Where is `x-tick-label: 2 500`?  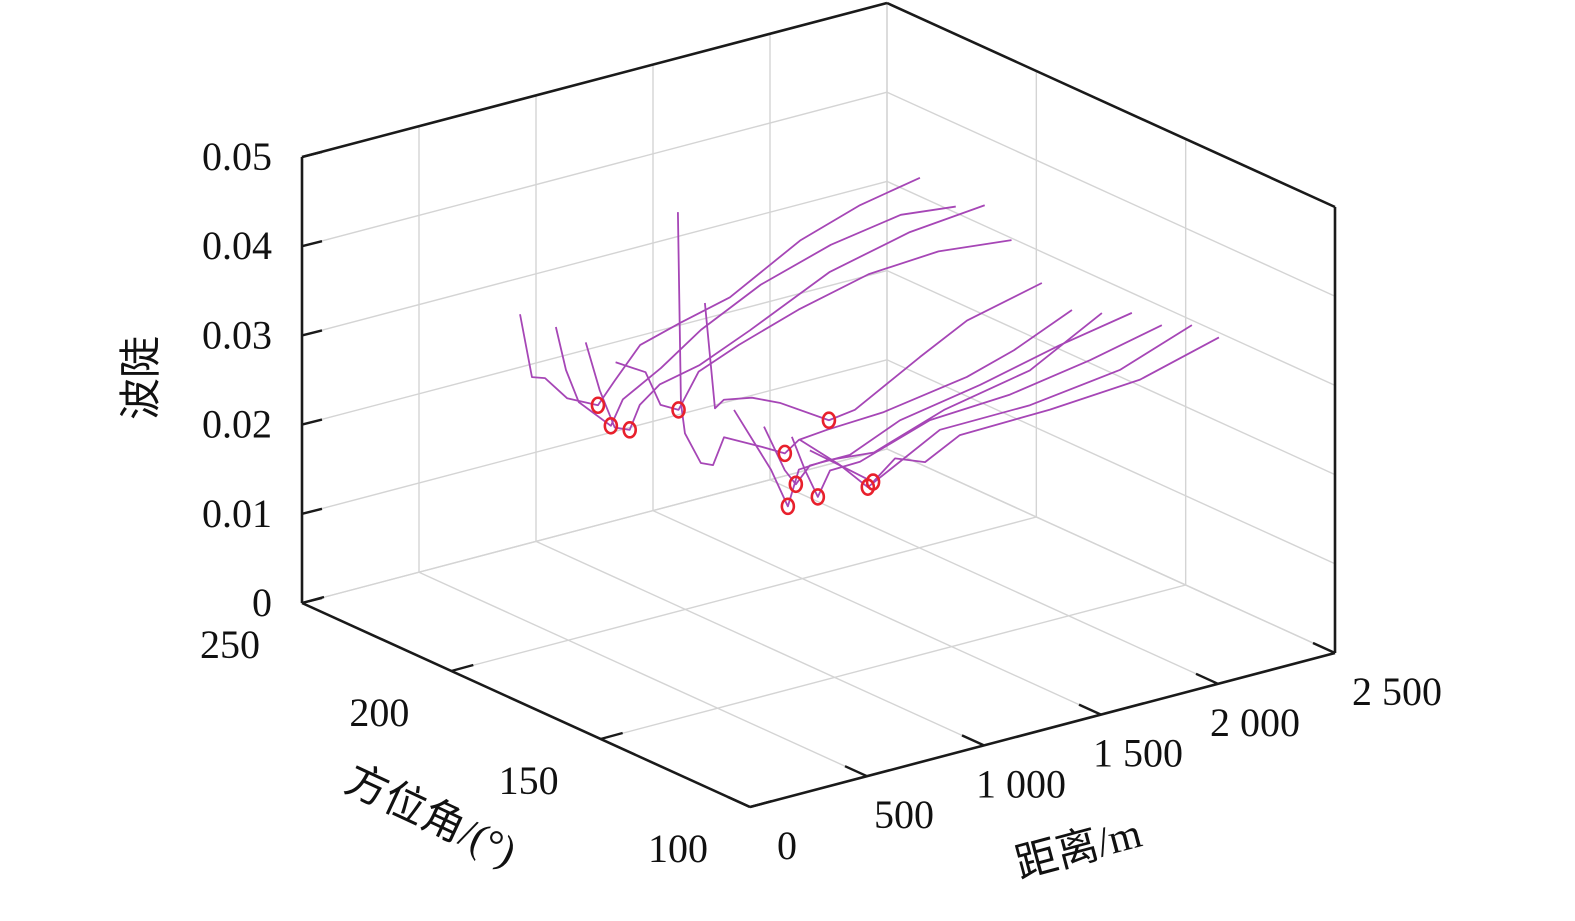 x-tick-label: 2 500 is located at coordinates (1397, 691).